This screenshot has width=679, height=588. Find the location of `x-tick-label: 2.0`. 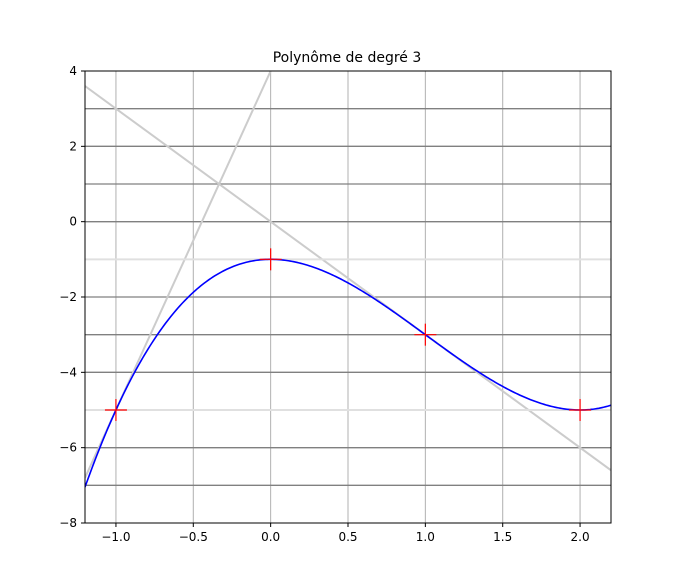

x-tick-label: 2.0 is located at coordinates (580, 537).